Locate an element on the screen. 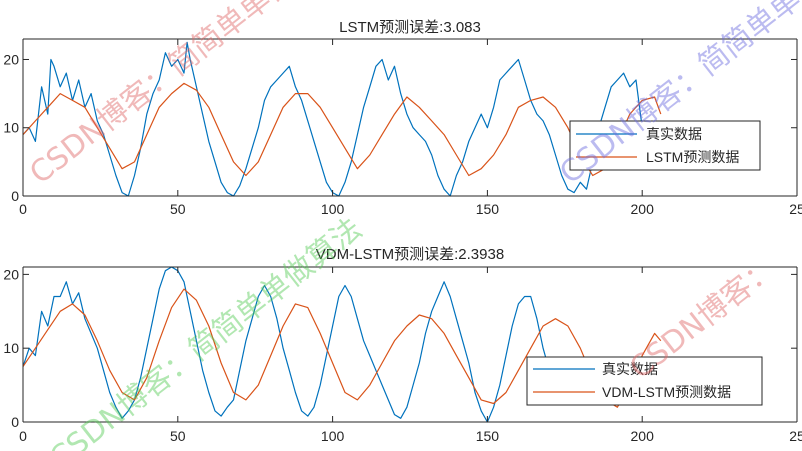 The width and height of the screenshot is (802, 451). legend-label-pred: LSTM预测数据 is located at coordinates (692, 157).